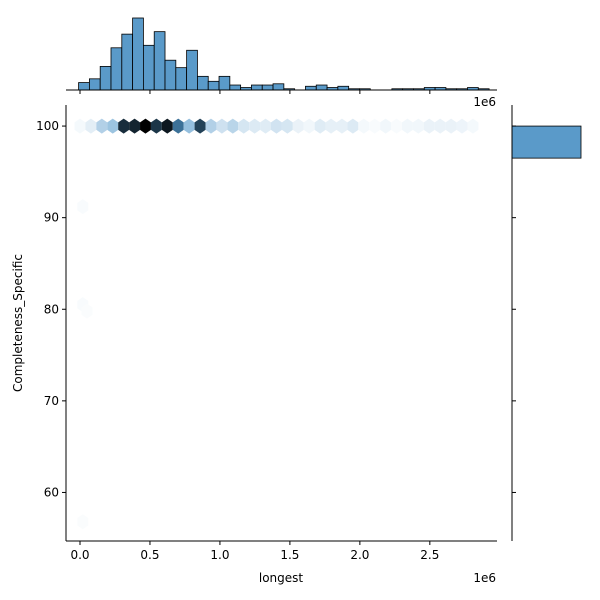 The height and width of the screenshot is (600, 600). What do you see at coordinates (289, 555) in the screenshot?
I see `x-tick-label: 1.5` at bounding box center [289, 555].